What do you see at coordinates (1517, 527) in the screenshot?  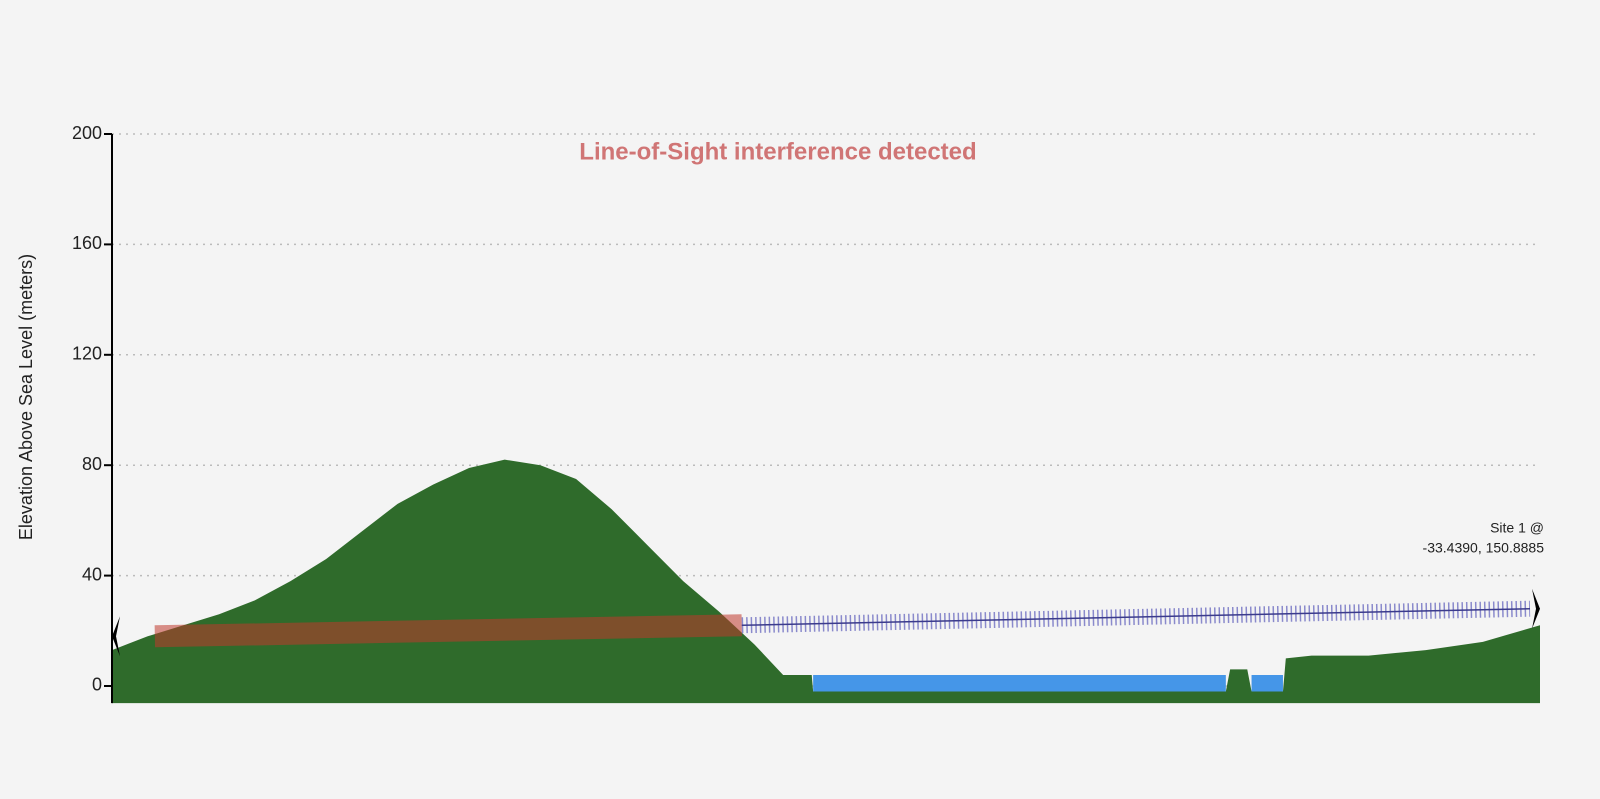 I see `site-label: Site 1 @` at bounding box center [1517, 527].